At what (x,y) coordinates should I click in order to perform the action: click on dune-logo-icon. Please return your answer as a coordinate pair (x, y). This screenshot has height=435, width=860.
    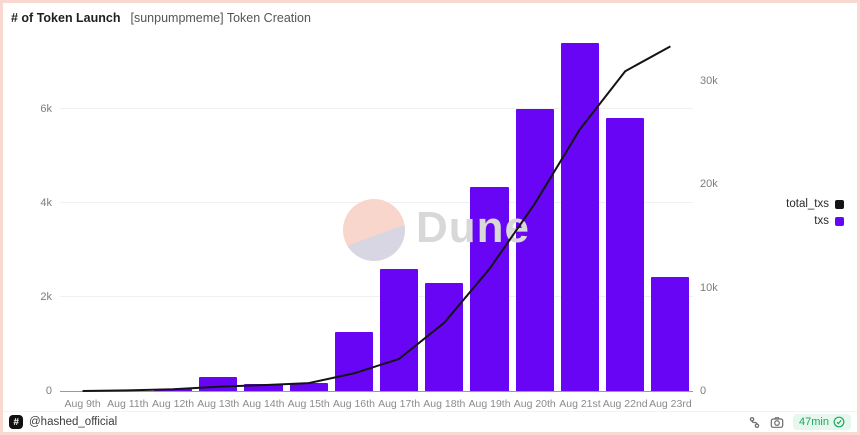
    Looking at the image, I should click on (374, 230).